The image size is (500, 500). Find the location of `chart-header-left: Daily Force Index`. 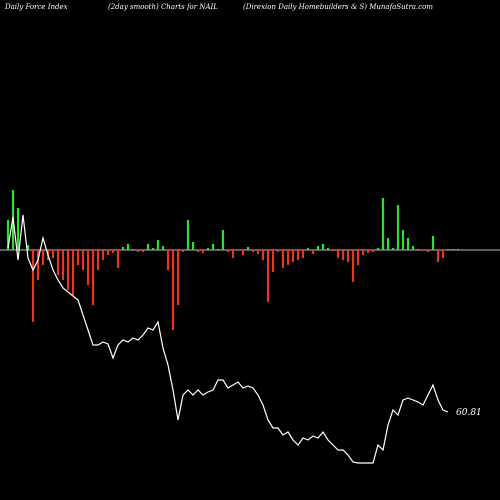

chart-header-left: Daily Force Index is located at coordinates (36, 7).